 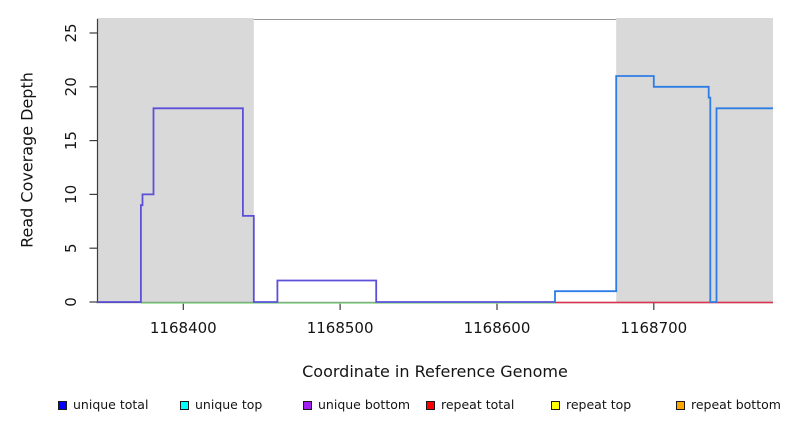 I want to click on y-tick-label: 0, so click(x=71, y=302).